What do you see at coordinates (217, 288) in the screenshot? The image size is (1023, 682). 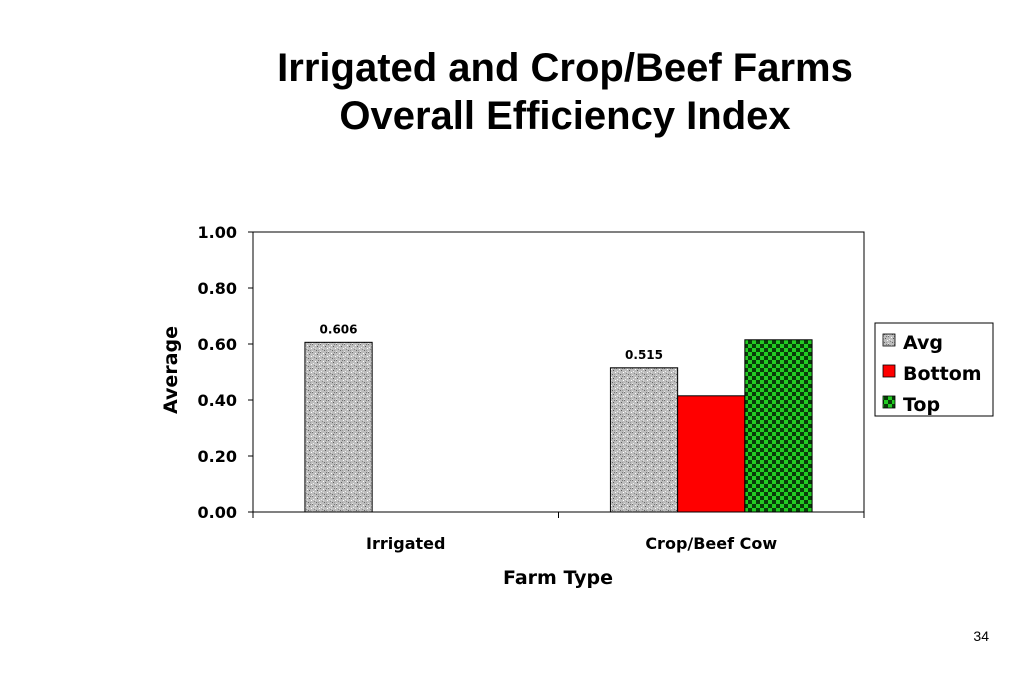 I see `y-tick-label: 0.80` at bounding box center [217, 288].